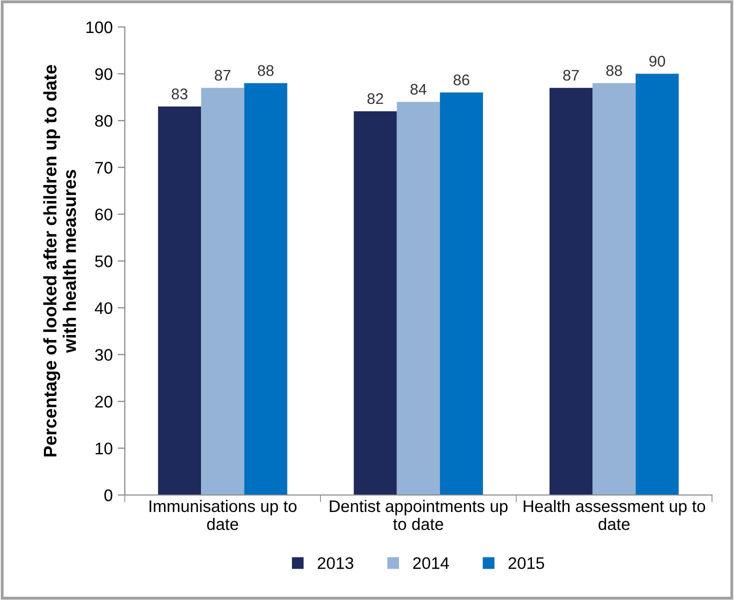  What do you see at coordinates (104, 448) in the screenshot?
I see `y-tick-label: 10` at bounding box center [104, 448].